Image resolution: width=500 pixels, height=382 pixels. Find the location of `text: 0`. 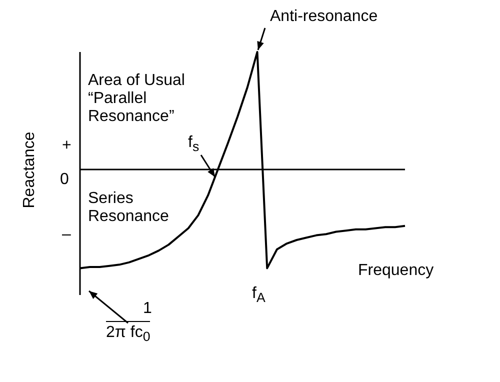

text: 0 is located at coordinates (64, 180).